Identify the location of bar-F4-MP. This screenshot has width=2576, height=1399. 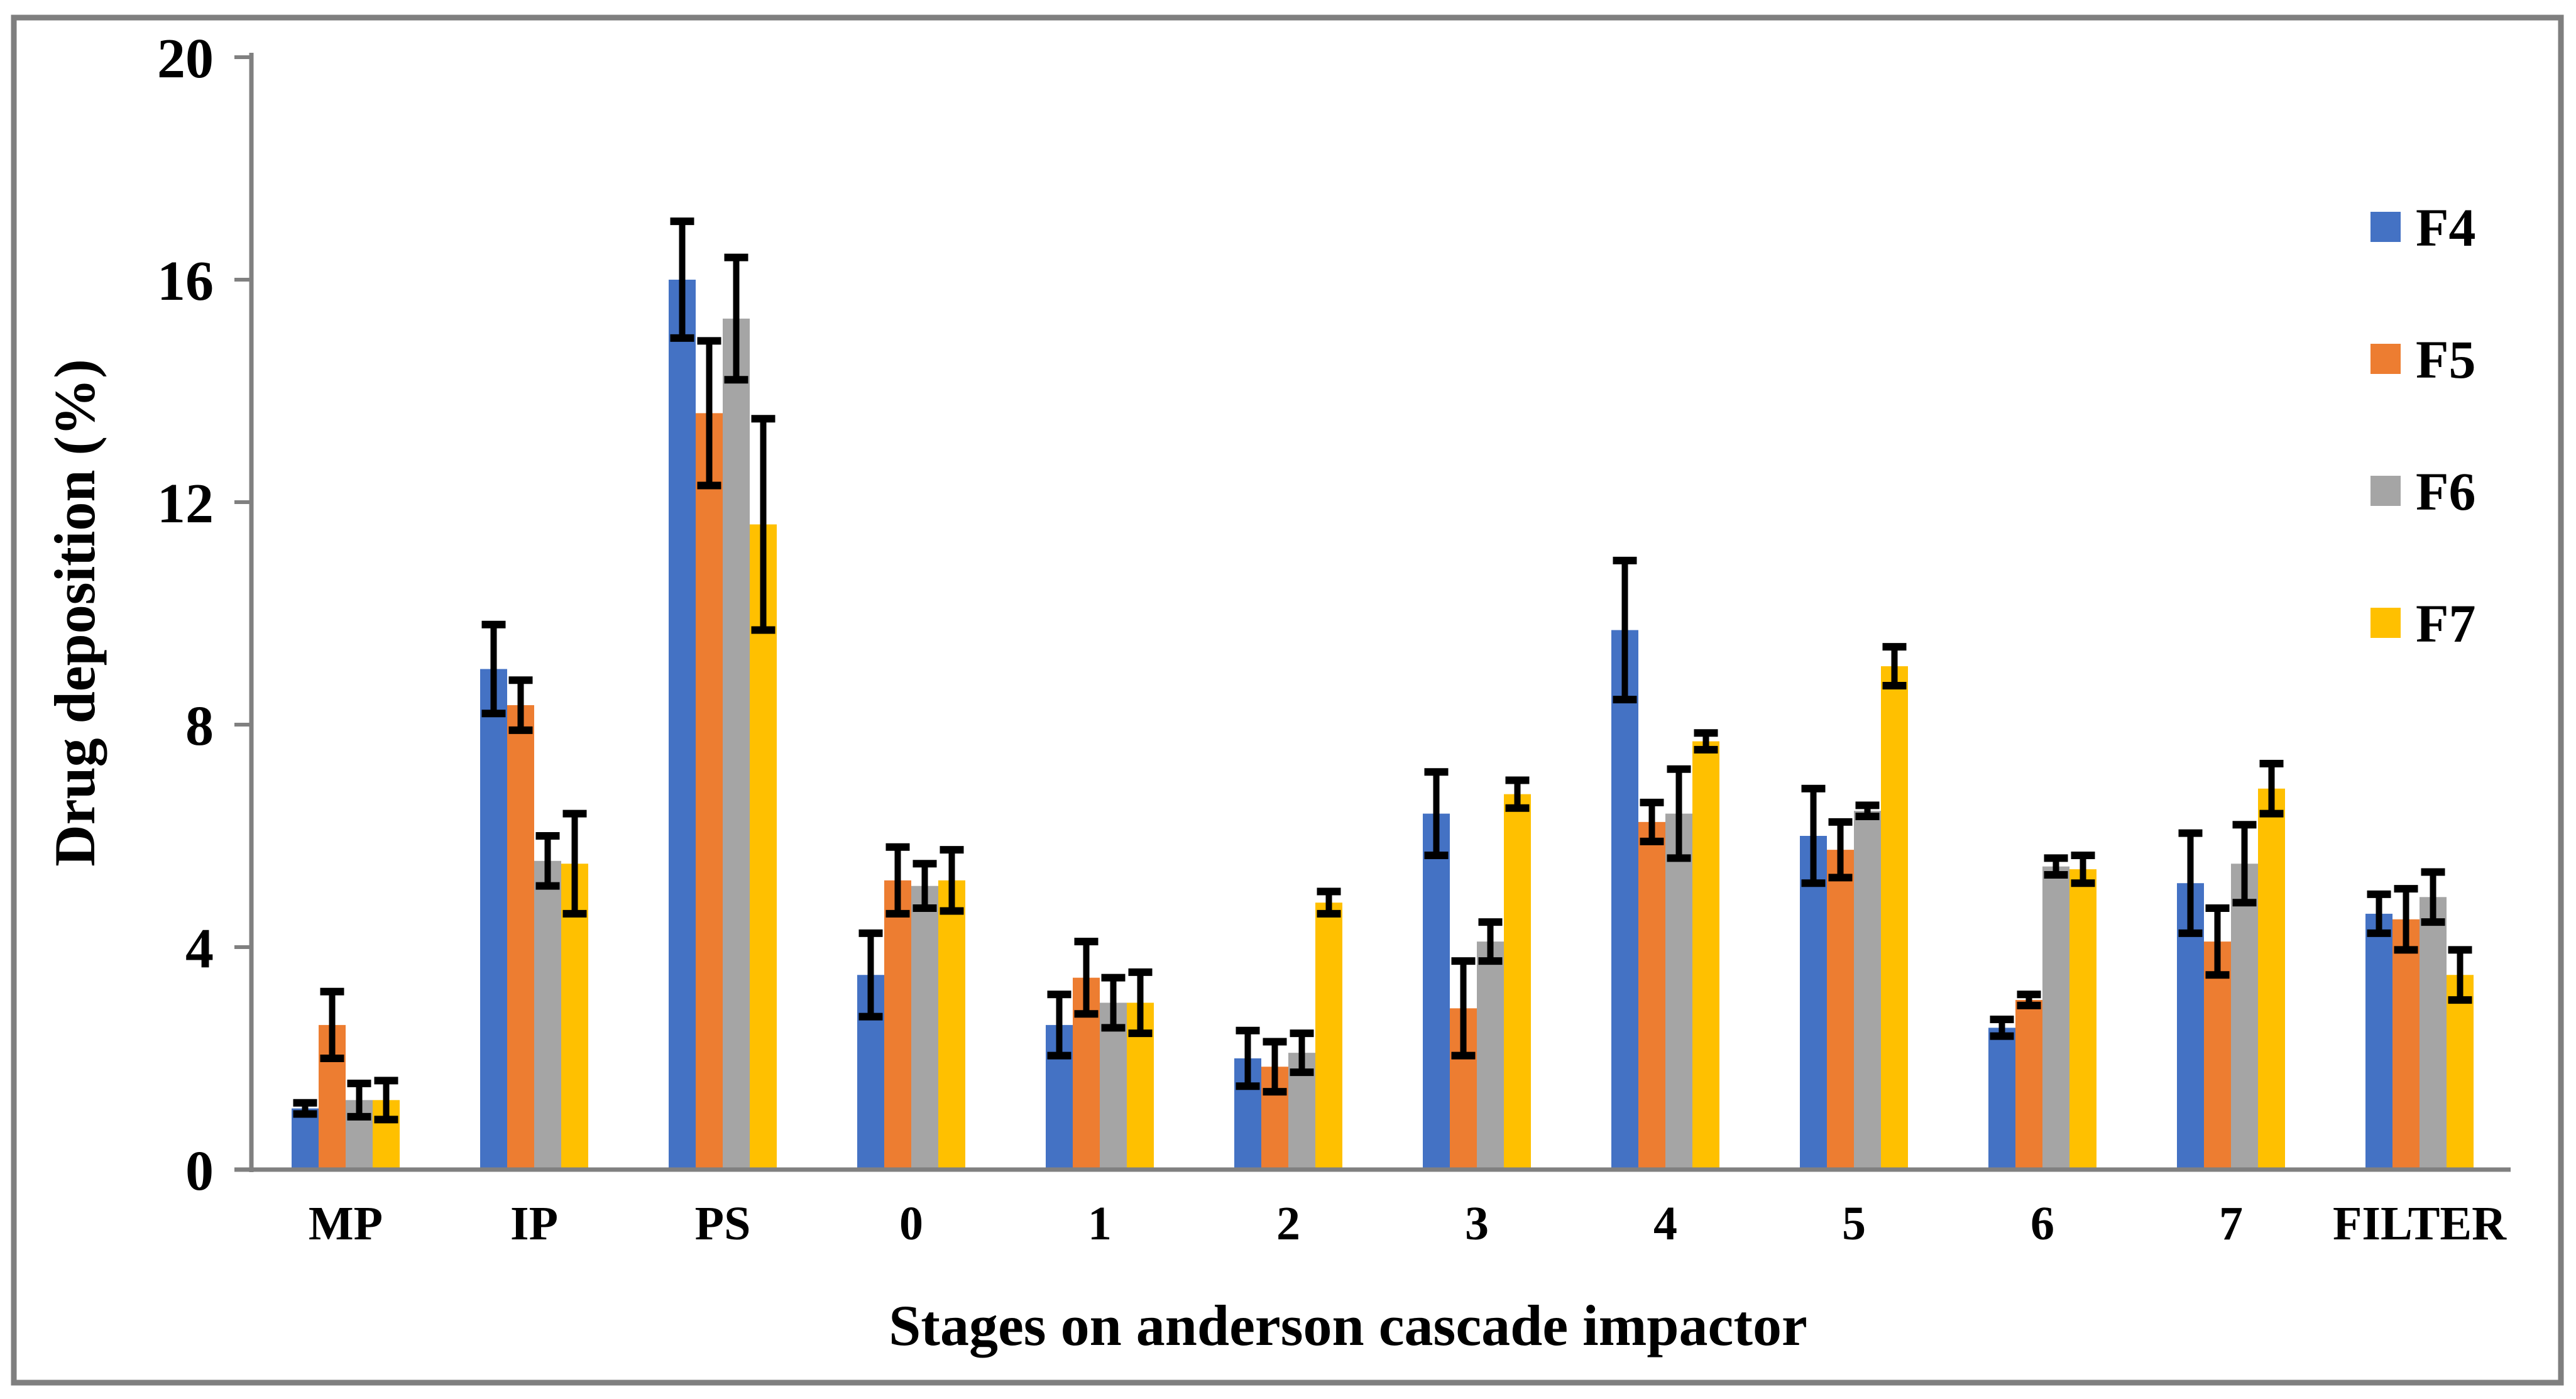
(305, 1139).